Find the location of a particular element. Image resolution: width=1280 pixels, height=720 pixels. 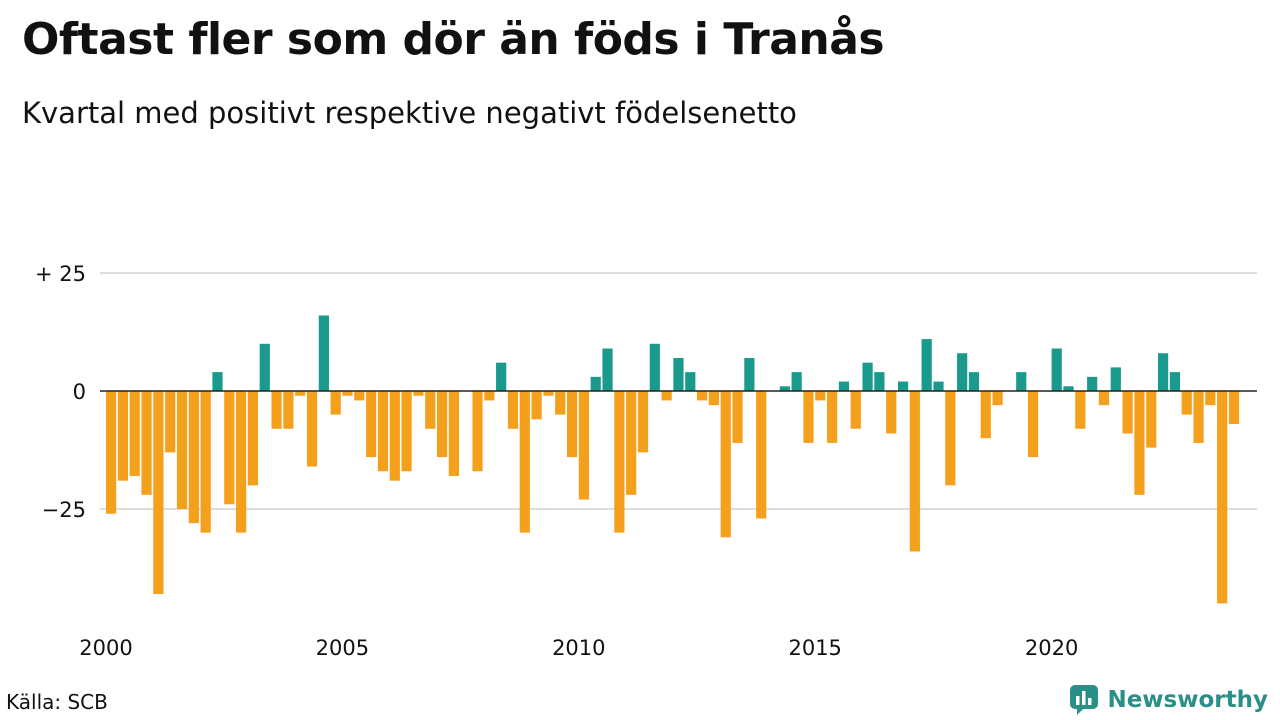

y-tick-label: −25 is located at coordinates (64, 510).